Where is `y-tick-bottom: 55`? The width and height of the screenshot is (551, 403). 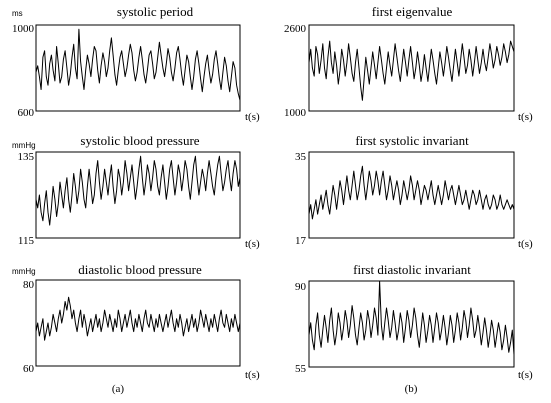 y-tick-bottom: 55 is located at coordinates (301, 369).